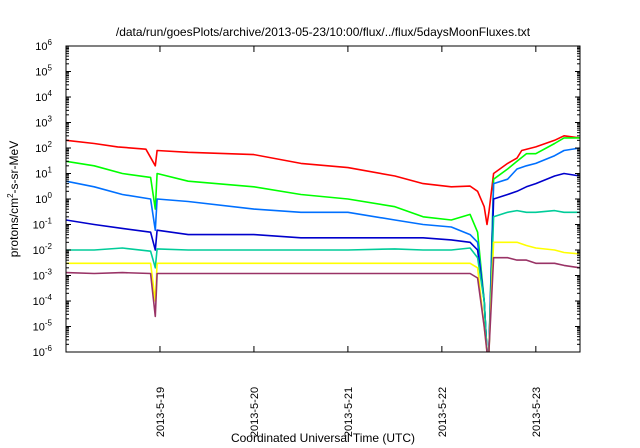 The height and width of the screenshot is (448, 640). I want to click on y-tick-exponent: 0, so click(50, 195).